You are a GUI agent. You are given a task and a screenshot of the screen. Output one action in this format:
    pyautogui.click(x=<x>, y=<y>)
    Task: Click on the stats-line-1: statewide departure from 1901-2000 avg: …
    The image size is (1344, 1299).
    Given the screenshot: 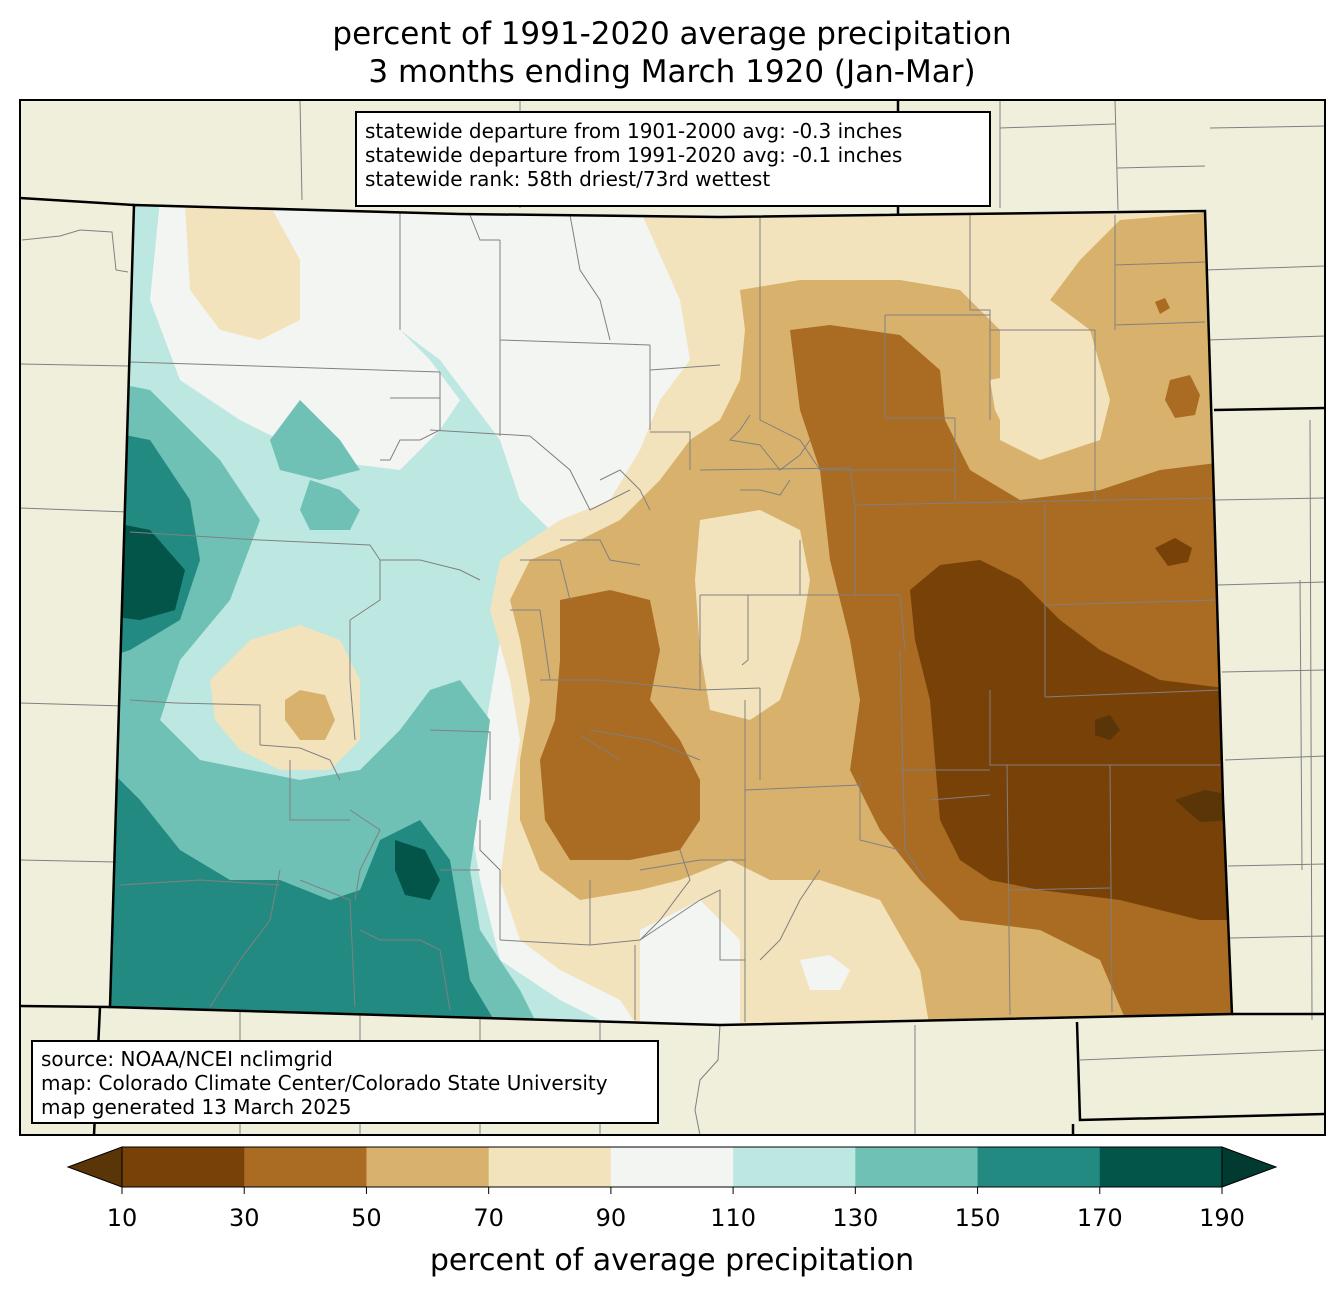 What is the action you would take?
    pyautogui.click(x=634, y=131)
    